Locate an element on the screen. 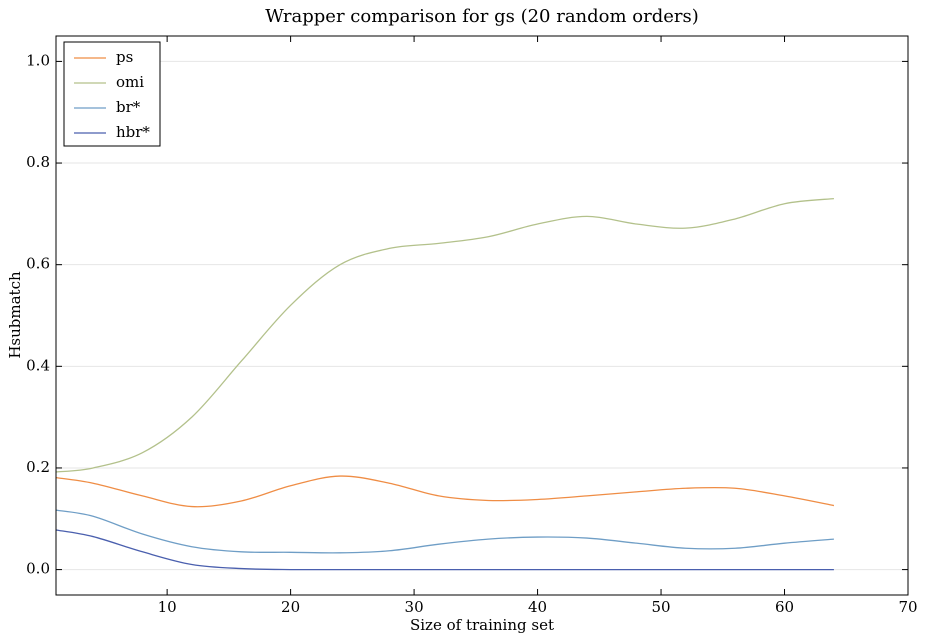 This screenshot has height=644, width=926. x-tick-label: 30 is located at coordinates (414, 607).